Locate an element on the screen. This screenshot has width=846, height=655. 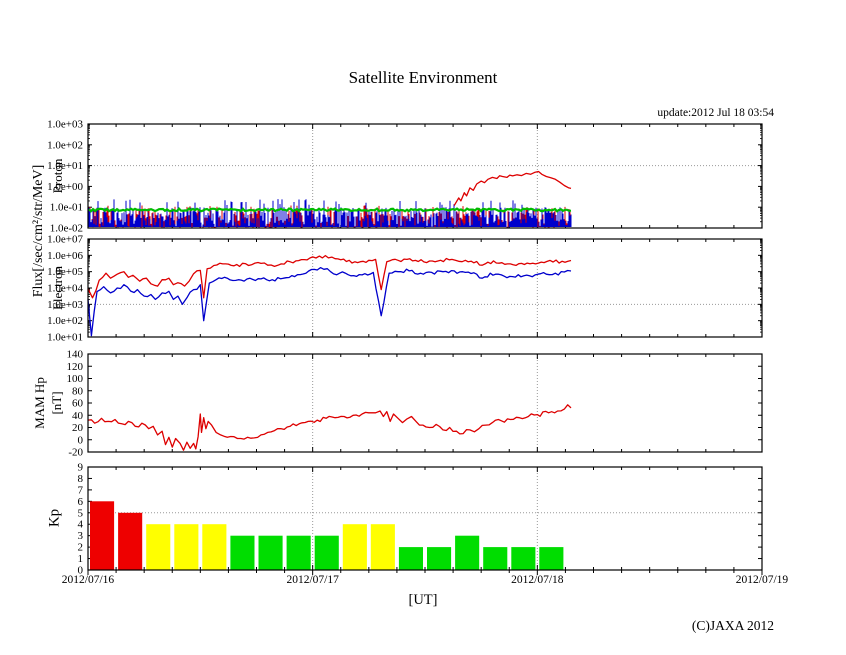
svg-text: 1 is located at coordinates (81, 559).